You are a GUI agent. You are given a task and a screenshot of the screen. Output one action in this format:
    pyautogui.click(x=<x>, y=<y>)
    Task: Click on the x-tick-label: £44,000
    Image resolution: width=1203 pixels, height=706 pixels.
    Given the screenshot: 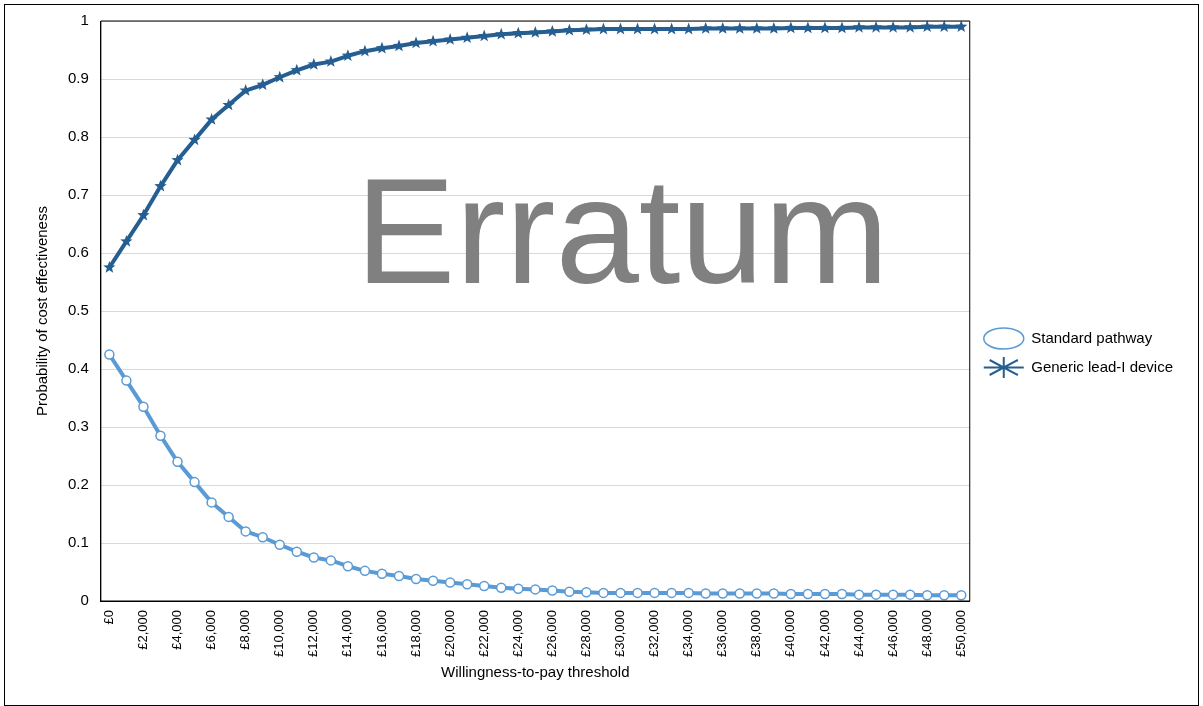 What is the action you would take?
    pyautogui.click(x=858, y=634)
    